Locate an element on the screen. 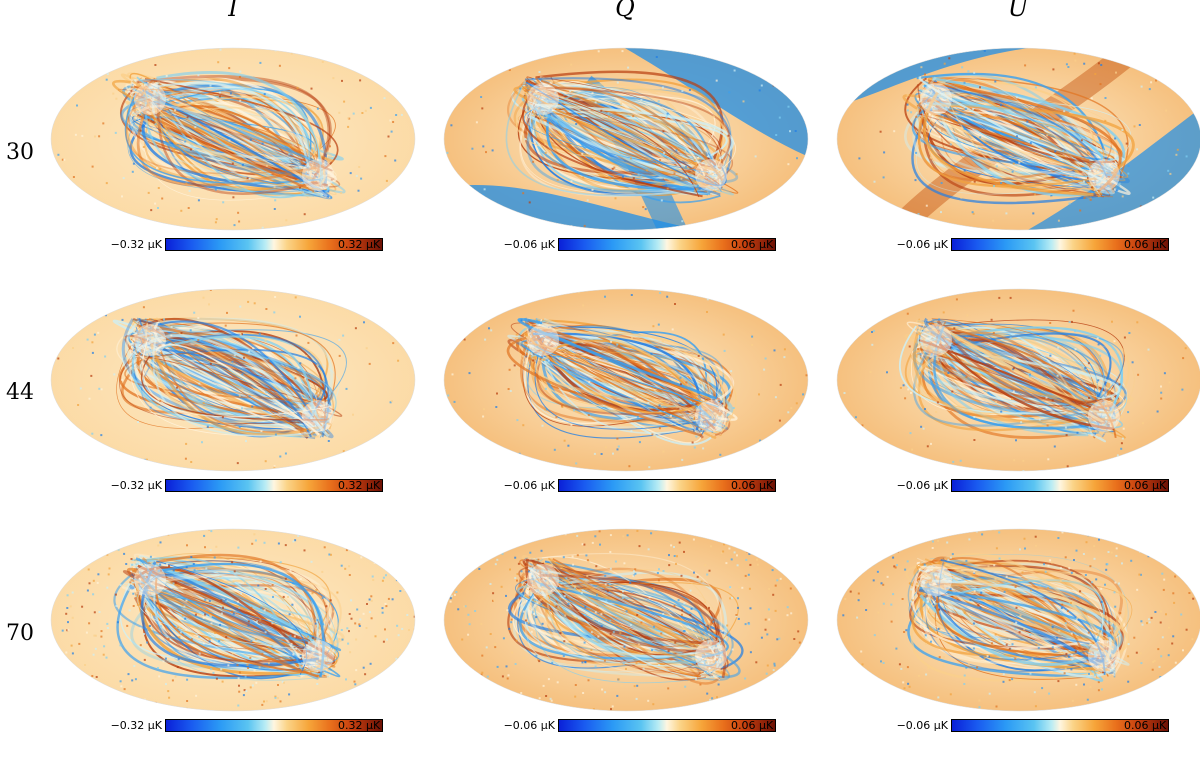 This screenshot has width=1200, height=768. panel-44-U: −0.06 μK 0.06 μK is located at coordinates (1014, 408).